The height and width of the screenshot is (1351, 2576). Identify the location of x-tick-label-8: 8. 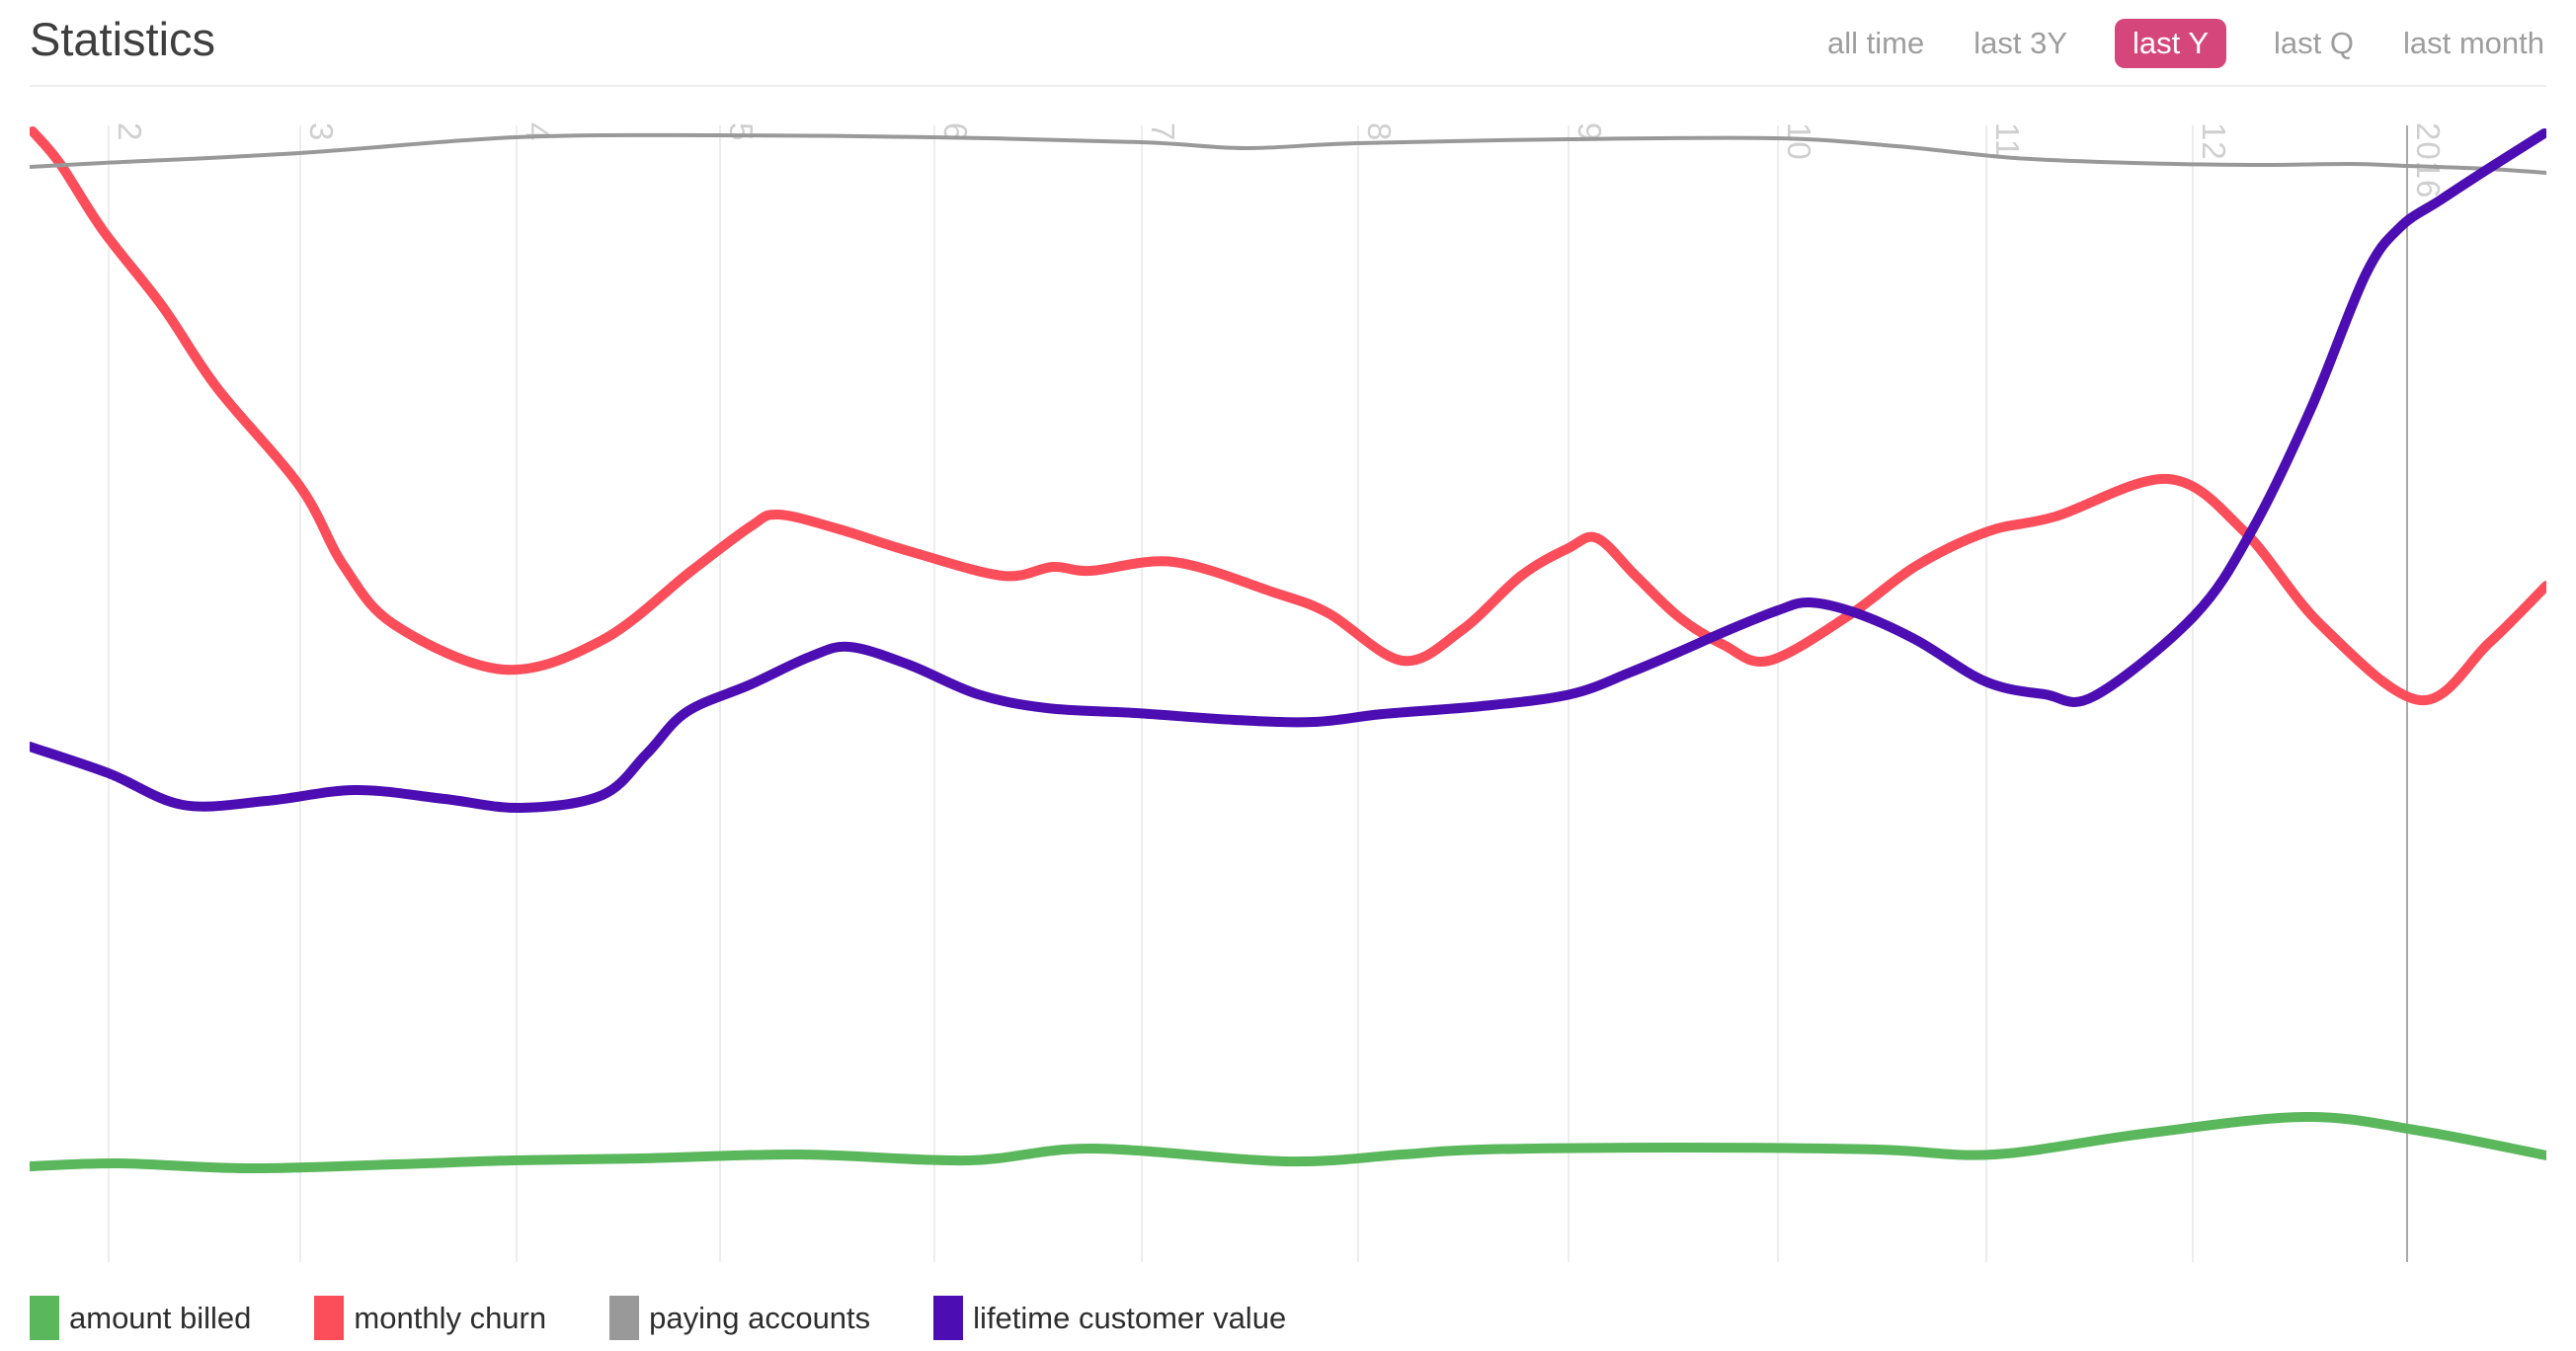
(1379, 132).